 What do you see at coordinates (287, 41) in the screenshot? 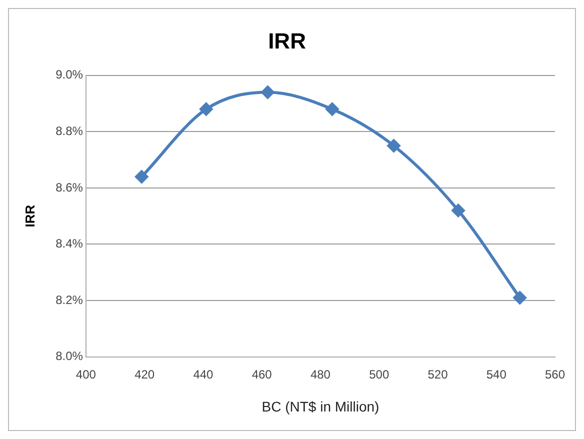
I see `chart-title: IRR` at bounding box center [287, 41].